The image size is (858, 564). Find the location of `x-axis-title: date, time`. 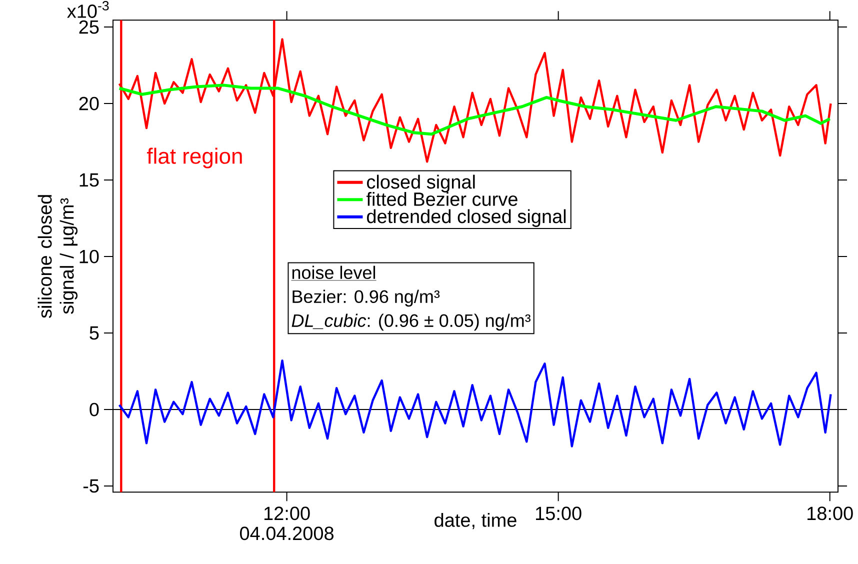

x-axis-title: date, time is located at coordinates (475, 521).